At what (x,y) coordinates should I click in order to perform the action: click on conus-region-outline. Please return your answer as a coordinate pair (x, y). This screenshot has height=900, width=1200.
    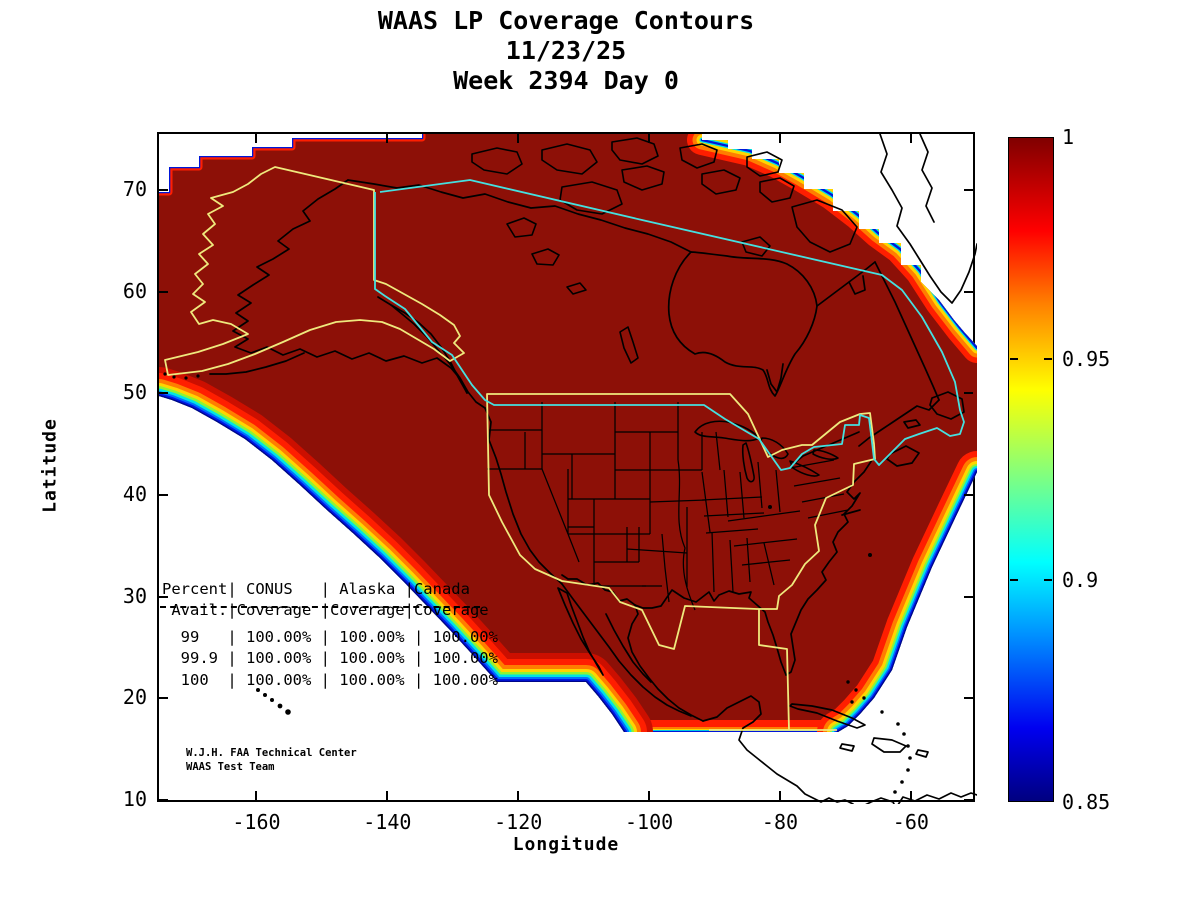
    Looking at the image, I should click on (681, 521).